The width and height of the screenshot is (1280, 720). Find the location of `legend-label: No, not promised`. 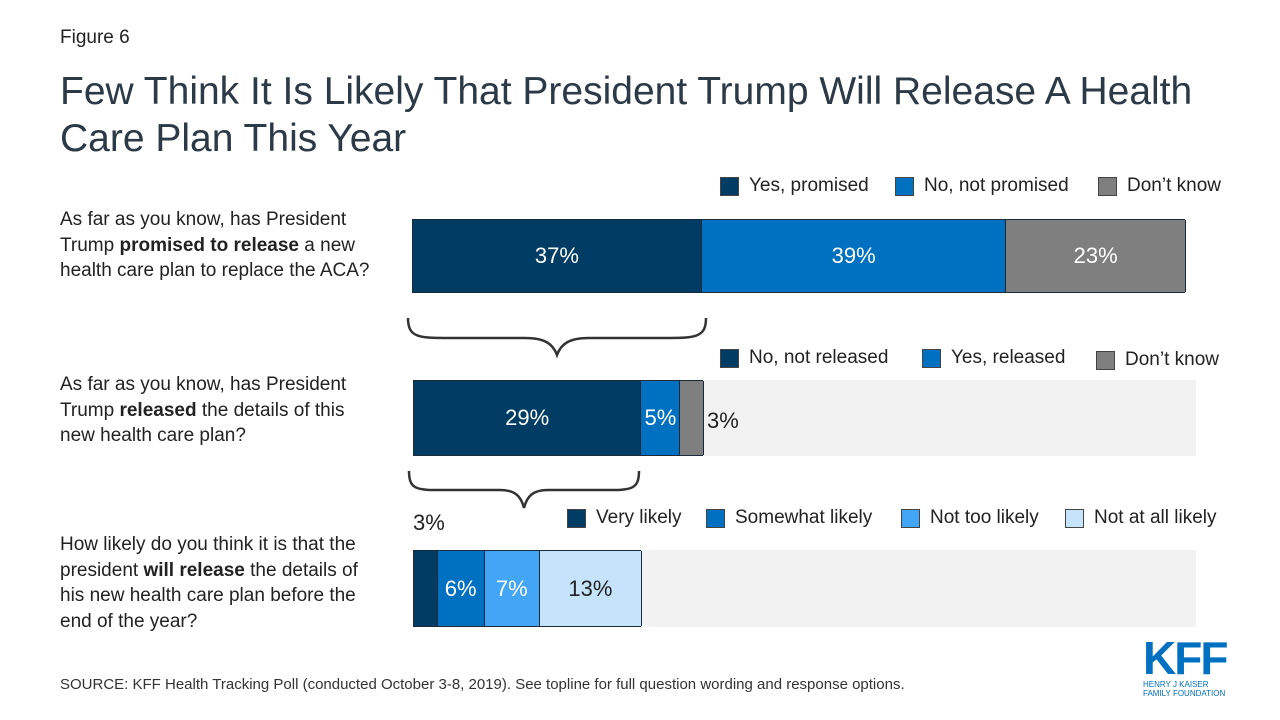

legend-label: No, not promised is located at coordinates (996, 185).